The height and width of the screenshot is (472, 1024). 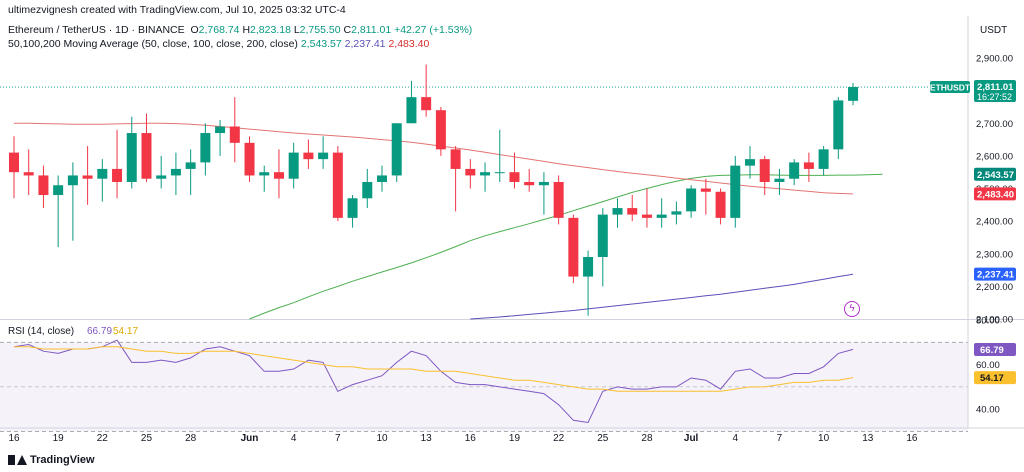 I want to click on ma200-price-tag, so click(x=995, y=194).